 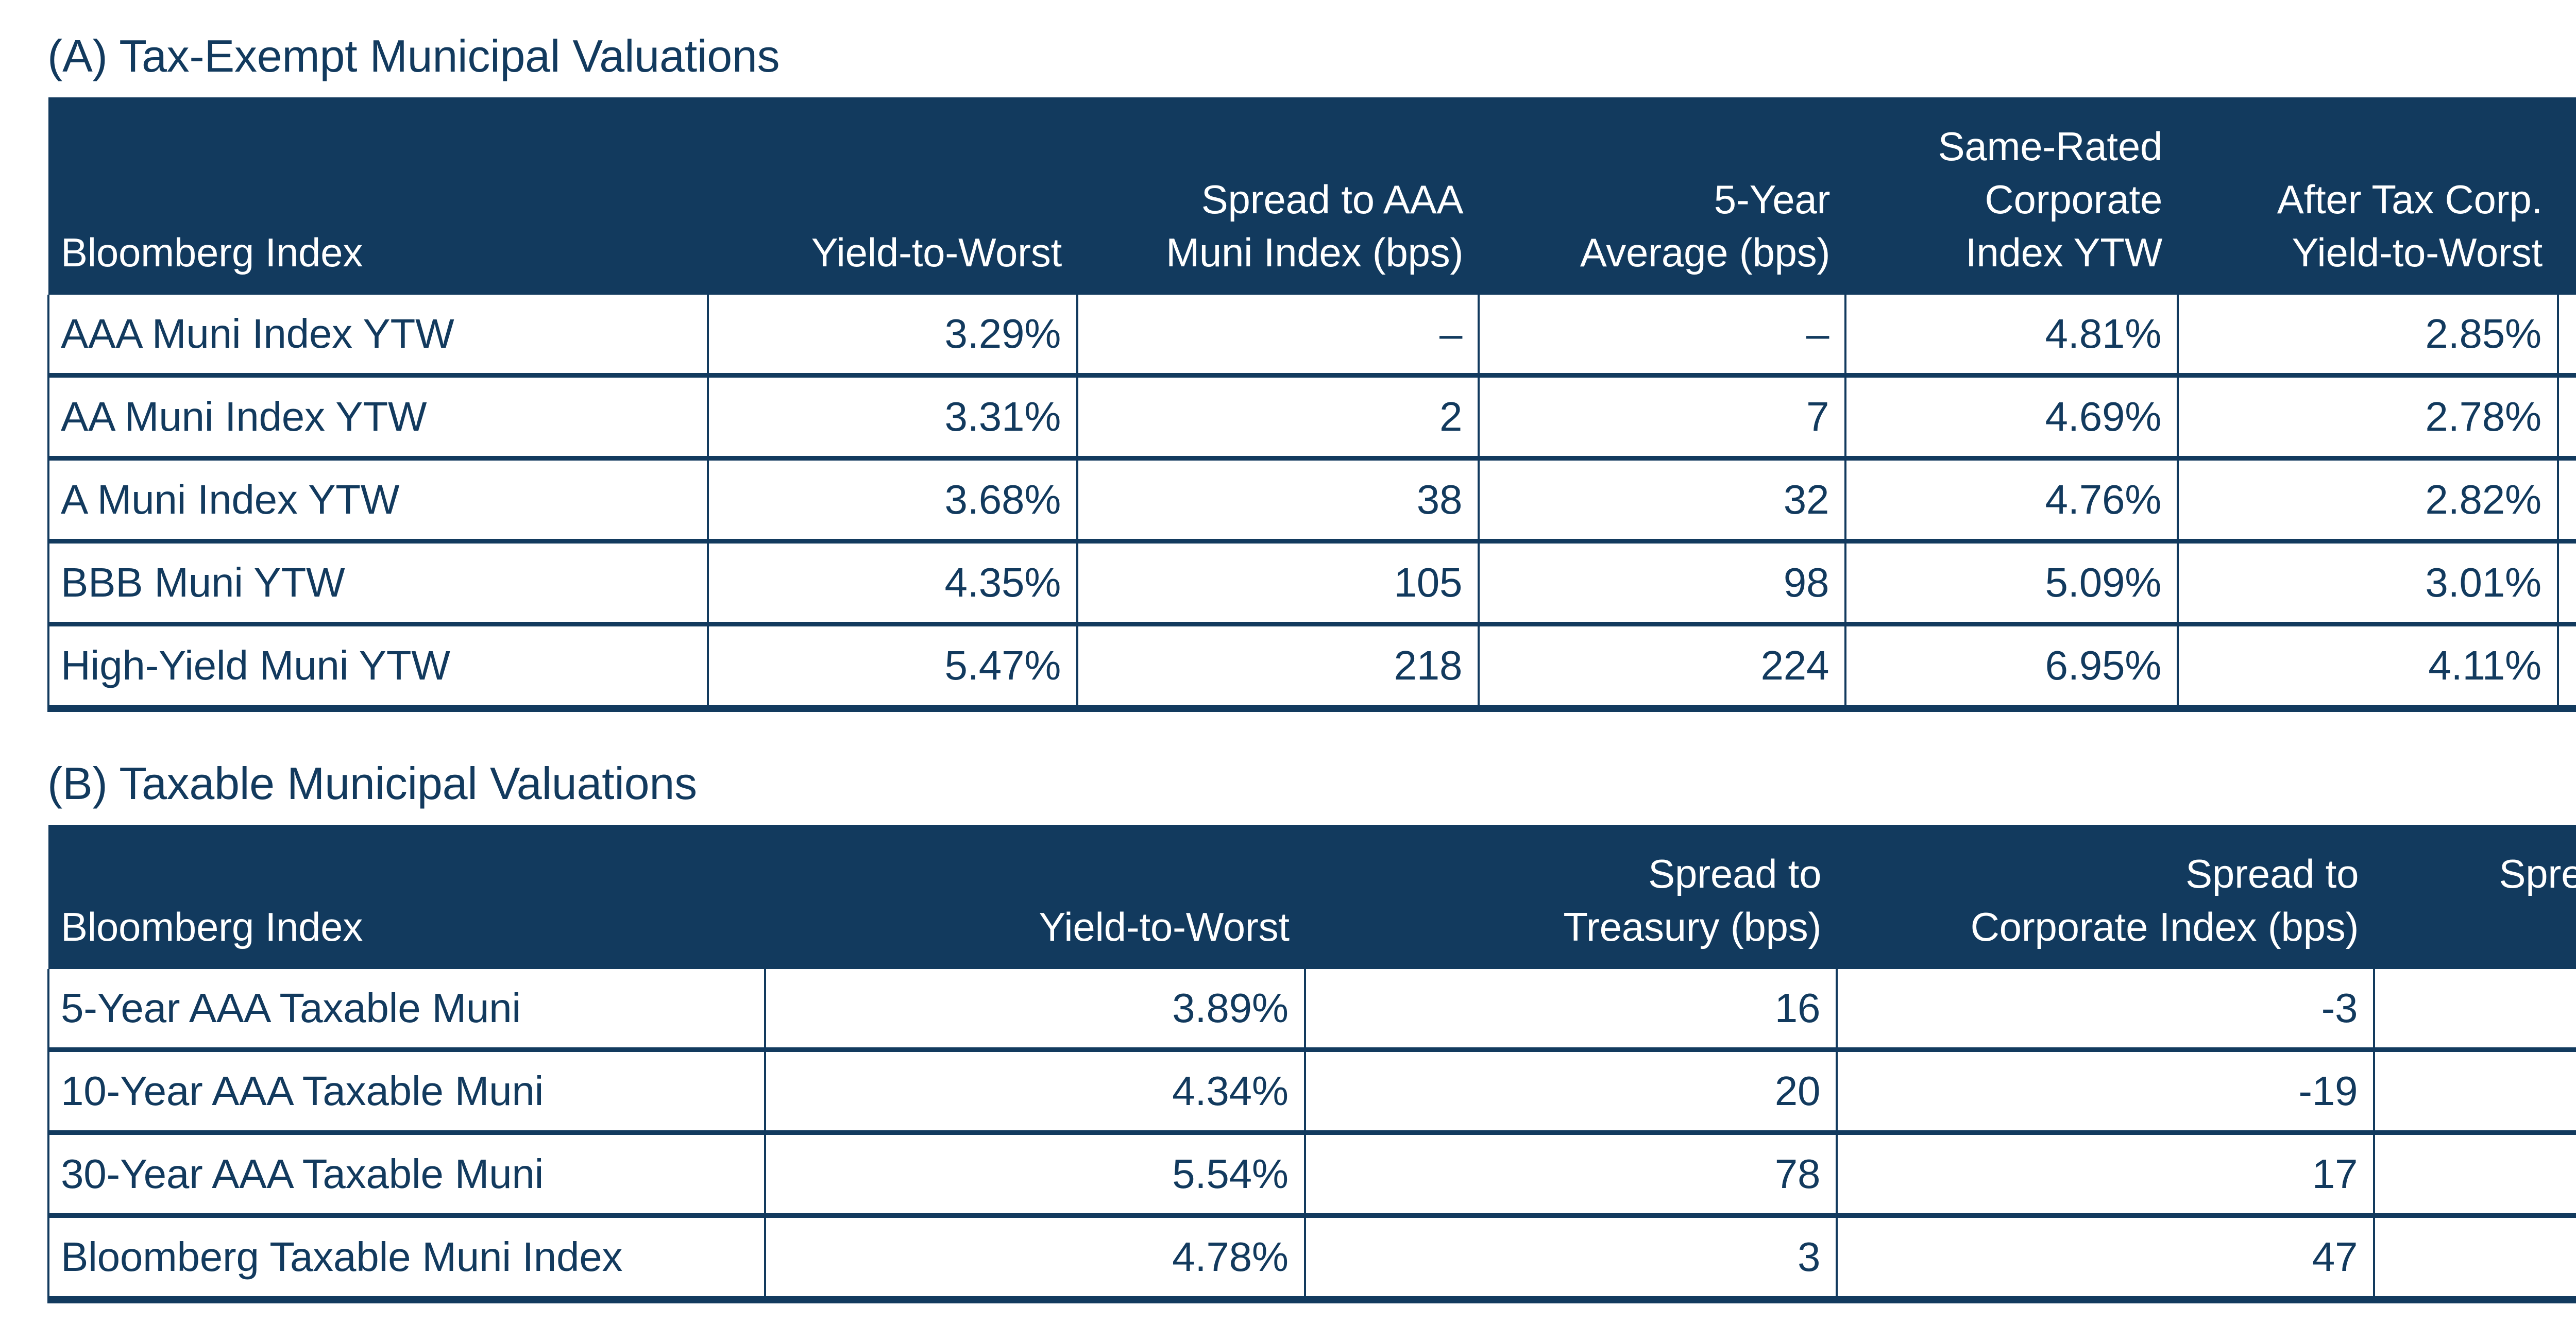 I want to click on cell-value: 3.31%, so click(x=892, y=416).